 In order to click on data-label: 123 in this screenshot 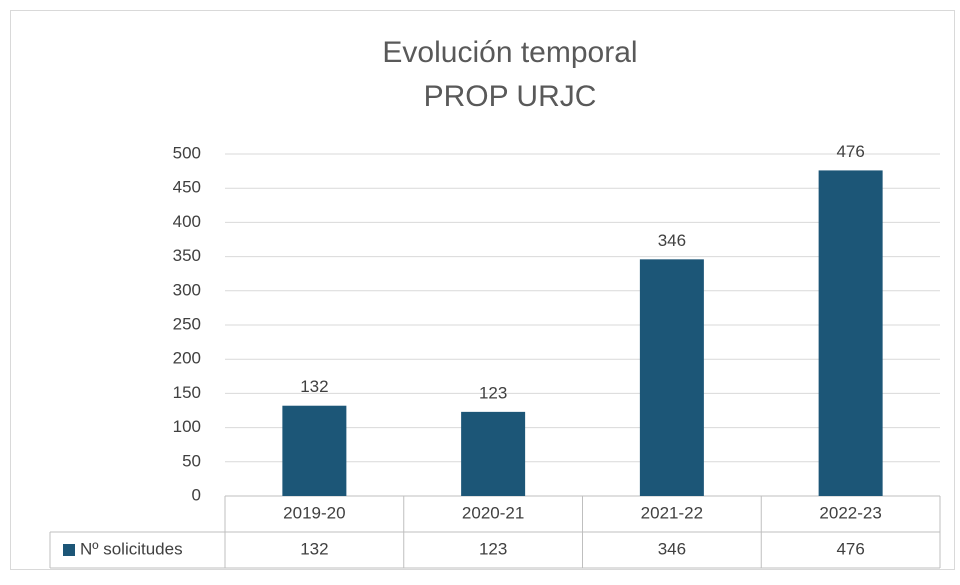, I will do `click(493, 392)`.